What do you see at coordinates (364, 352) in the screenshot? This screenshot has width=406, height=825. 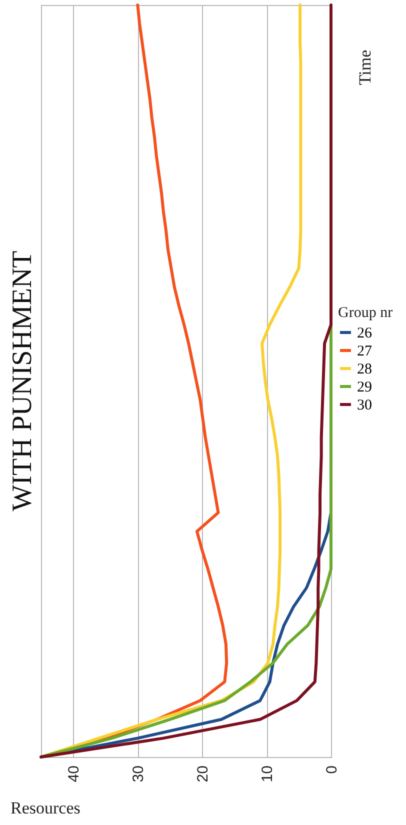 I see `legend-label: 27` at bounding box center [364, 352].